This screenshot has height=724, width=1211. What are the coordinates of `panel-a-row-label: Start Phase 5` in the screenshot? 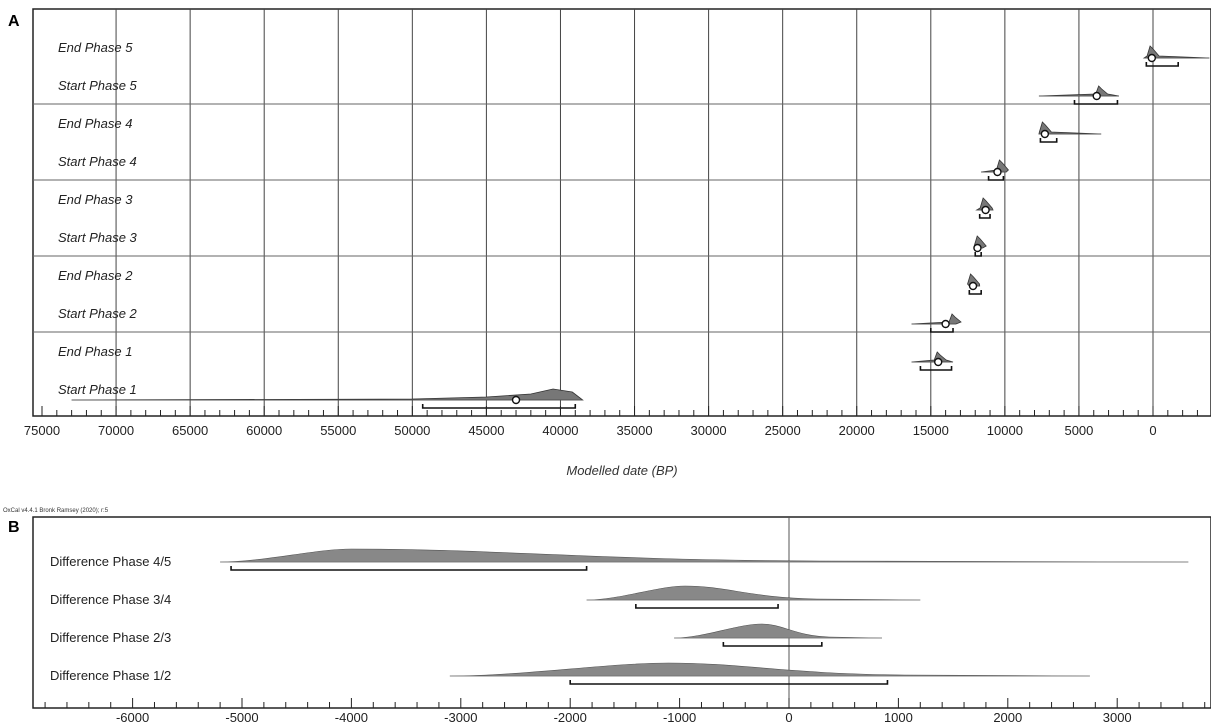 It's located at (98, 85).